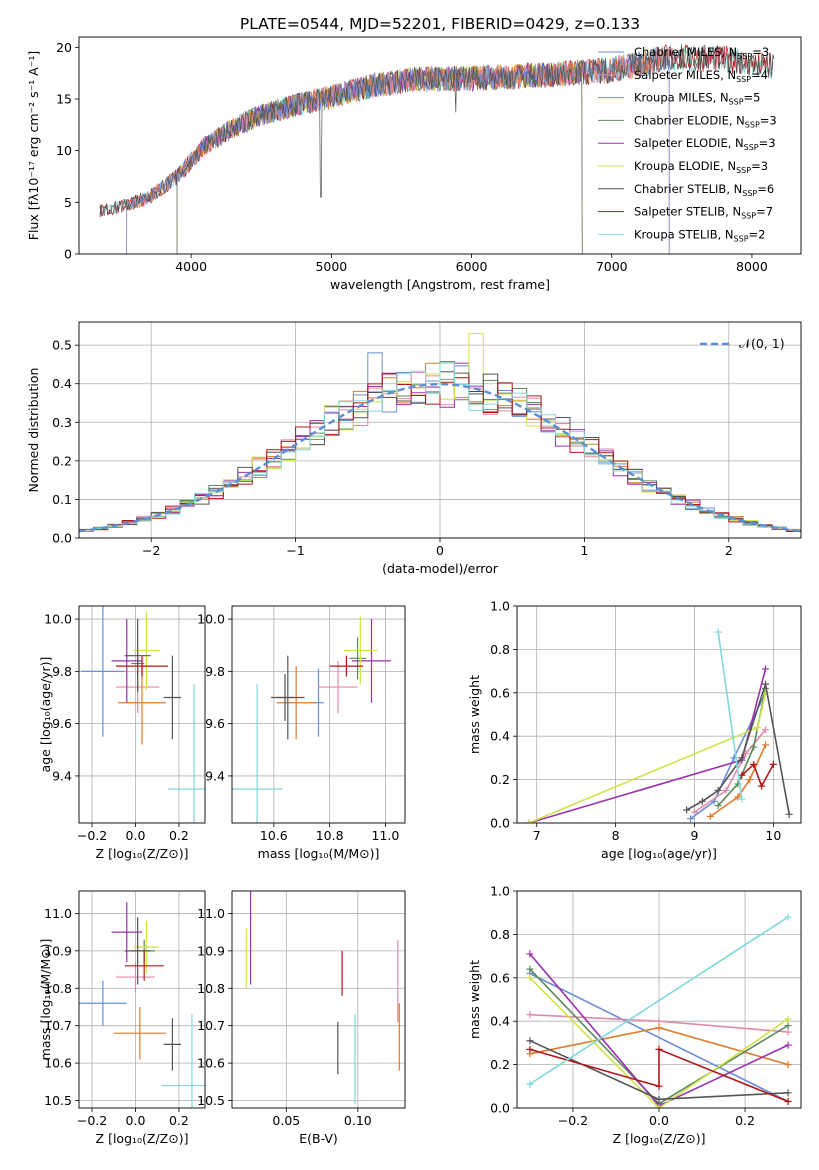  Describe the element at coordinates (616, 835) in the screenshot. I see `x-tick-label: 8` at that location.